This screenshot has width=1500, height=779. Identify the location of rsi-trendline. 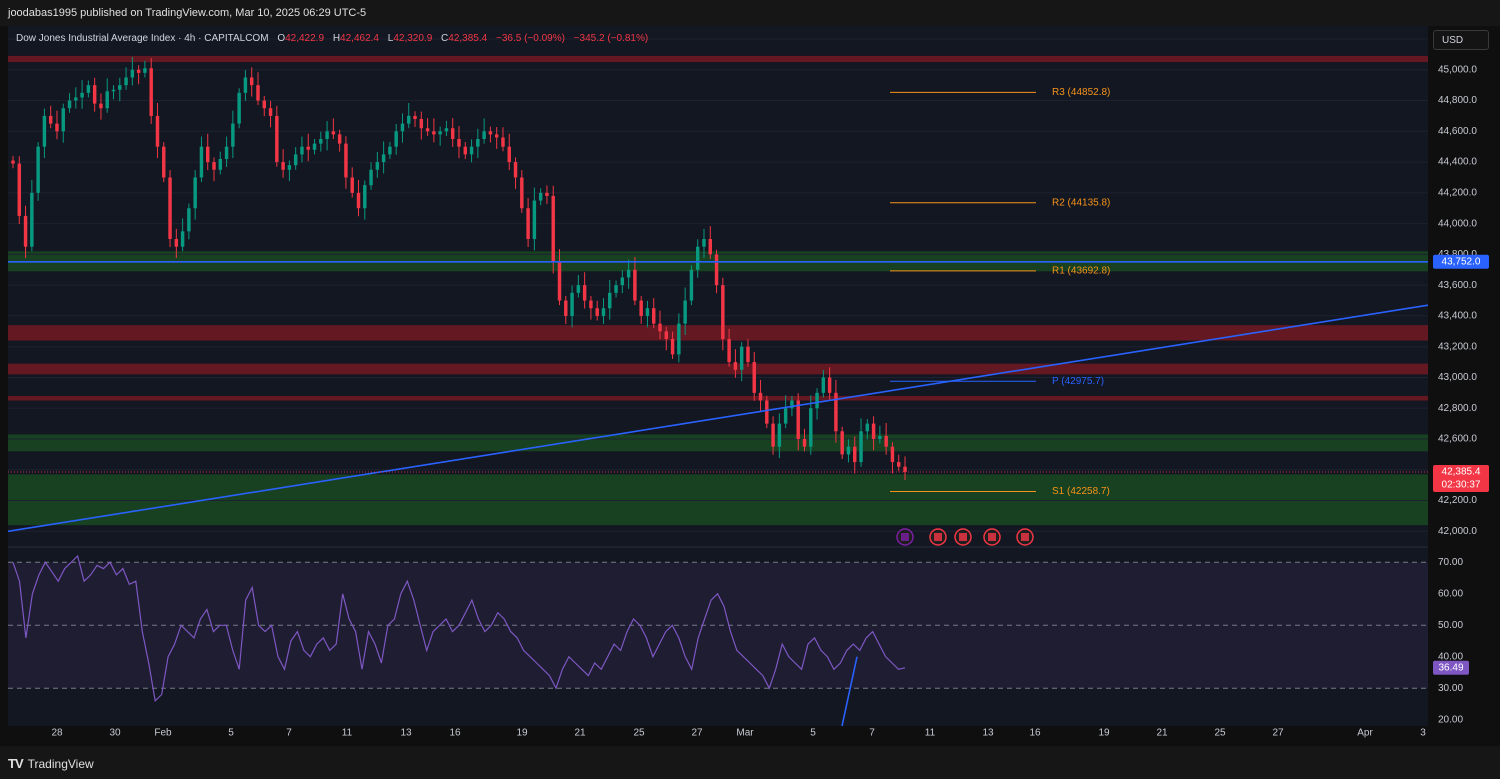
(849, 691).